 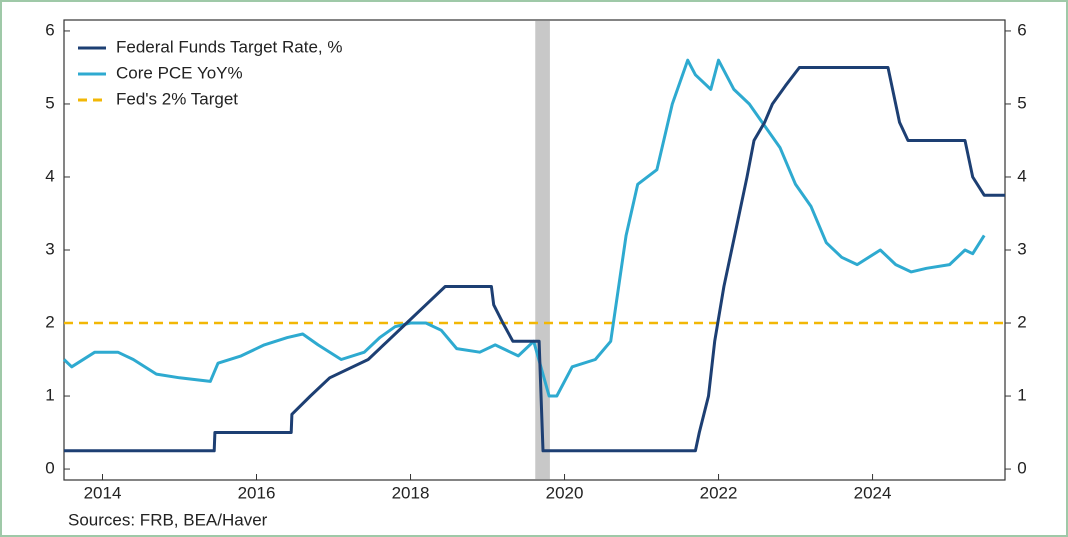 I want to click on source-note: Sources: FRB, BEA/Haver, so click(x=168, y=519).